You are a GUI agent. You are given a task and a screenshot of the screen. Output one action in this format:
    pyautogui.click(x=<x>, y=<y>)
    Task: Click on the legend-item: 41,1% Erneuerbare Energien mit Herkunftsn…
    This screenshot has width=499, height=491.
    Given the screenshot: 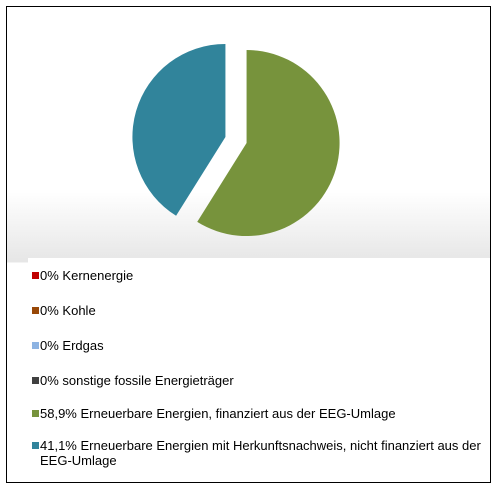 What is the action you would take?
    pyautogui.click(x=257, y=453)
    